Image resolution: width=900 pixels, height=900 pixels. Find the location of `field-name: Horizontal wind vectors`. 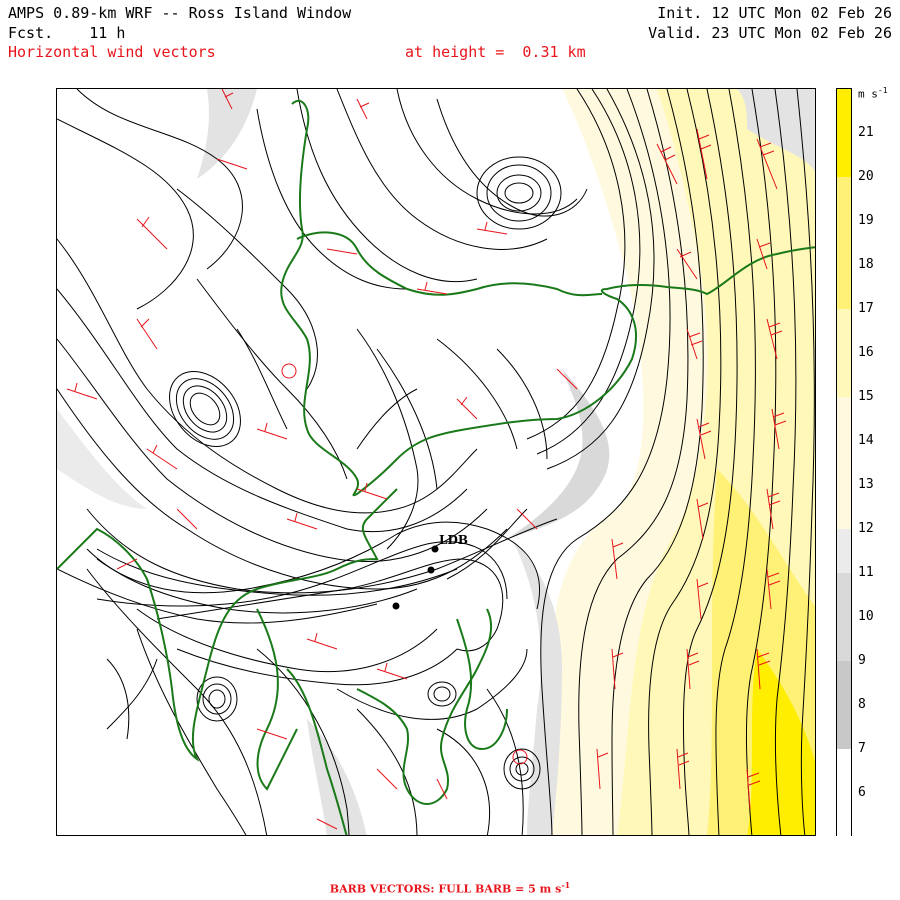

field-name: Horizontal wind vectors is located at coordinates (112, 52).